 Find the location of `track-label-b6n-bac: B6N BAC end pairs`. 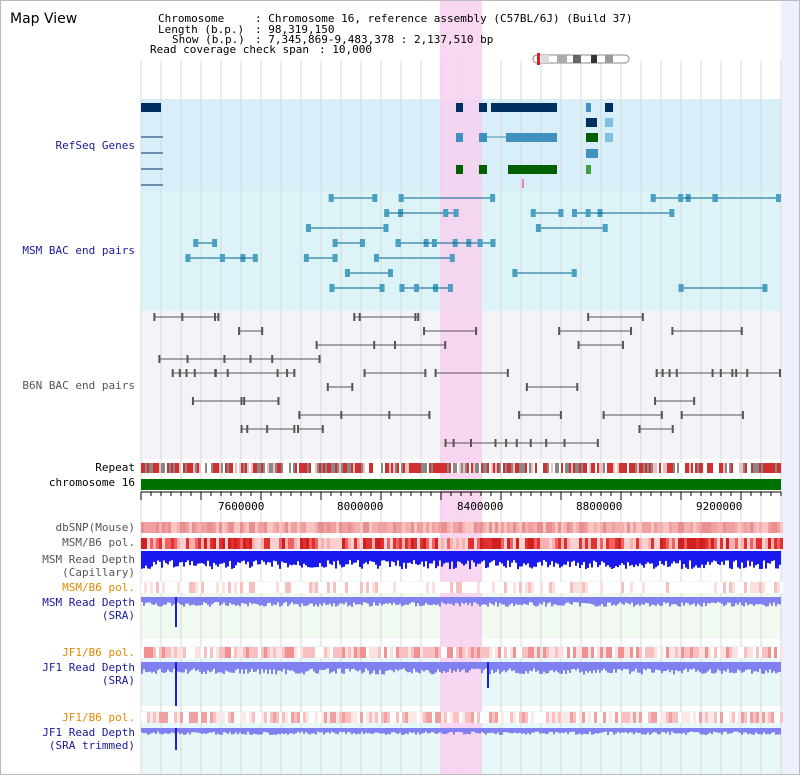

track-label-b6n-bac: B6N BAC end pairs is located at coordinates (78, 385).